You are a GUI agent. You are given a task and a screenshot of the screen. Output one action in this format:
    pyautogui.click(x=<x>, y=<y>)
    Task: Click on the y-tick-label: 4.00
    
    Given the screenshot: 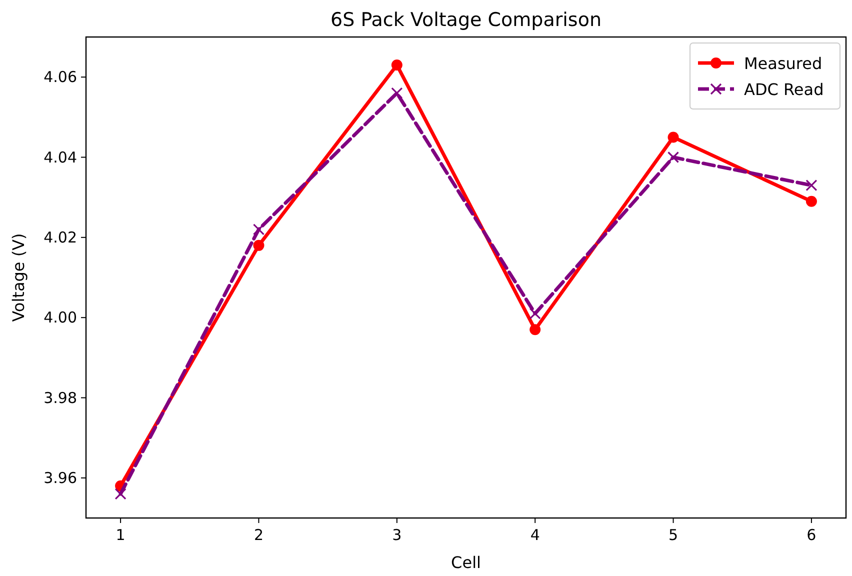 What is the action you would take?
    pyautogui.click(x=60, y=317)
    